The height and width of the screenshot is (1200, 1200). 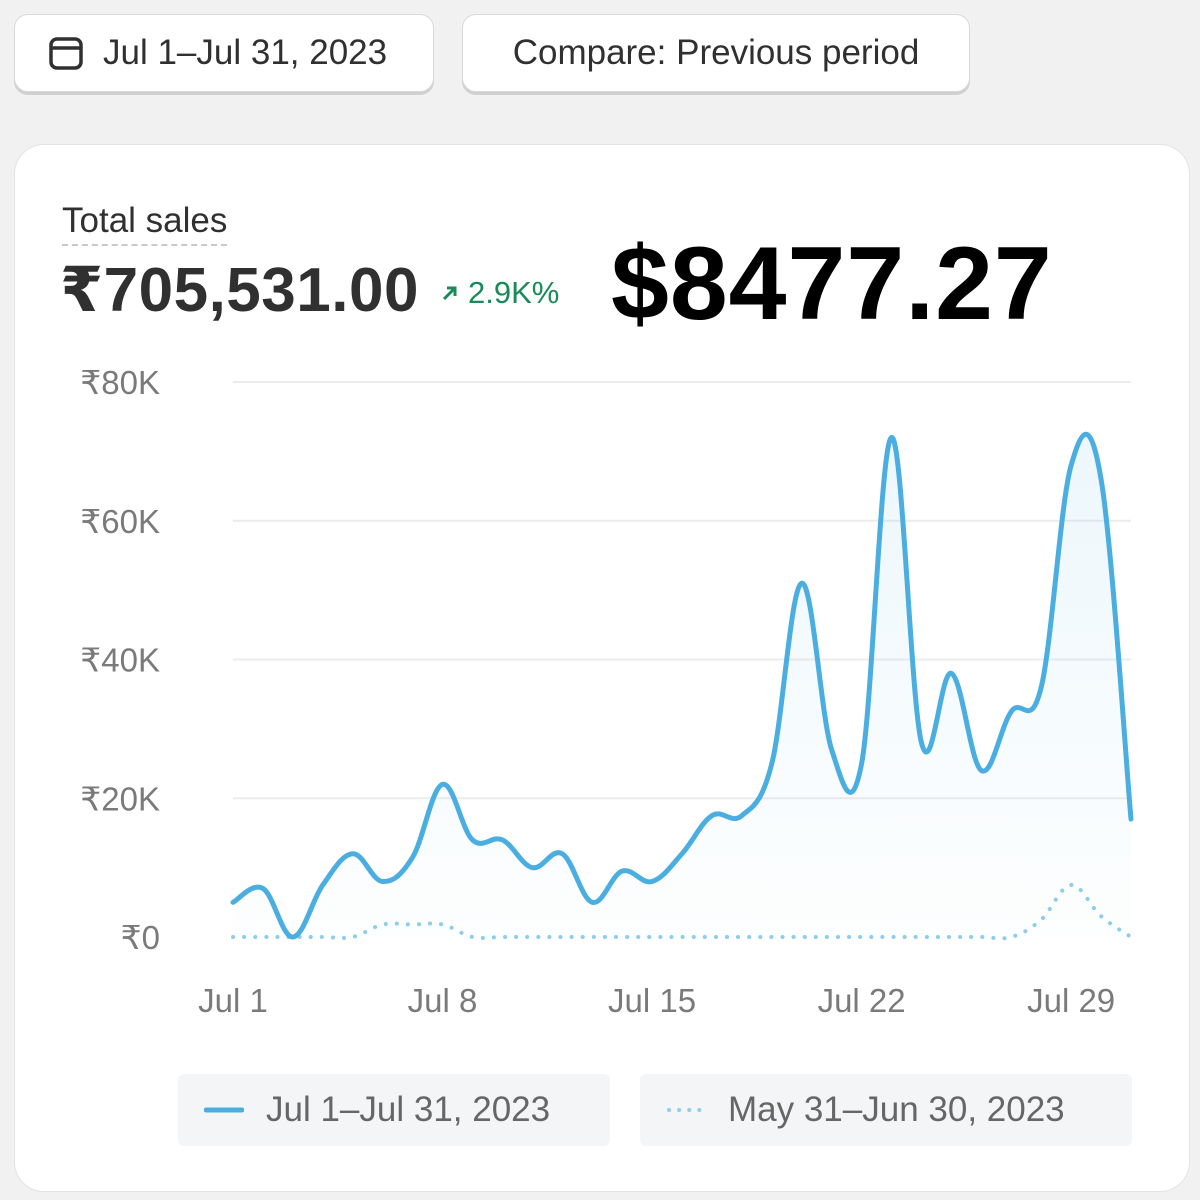 I want to click on calendar-icon, so click(x=66, y=53).